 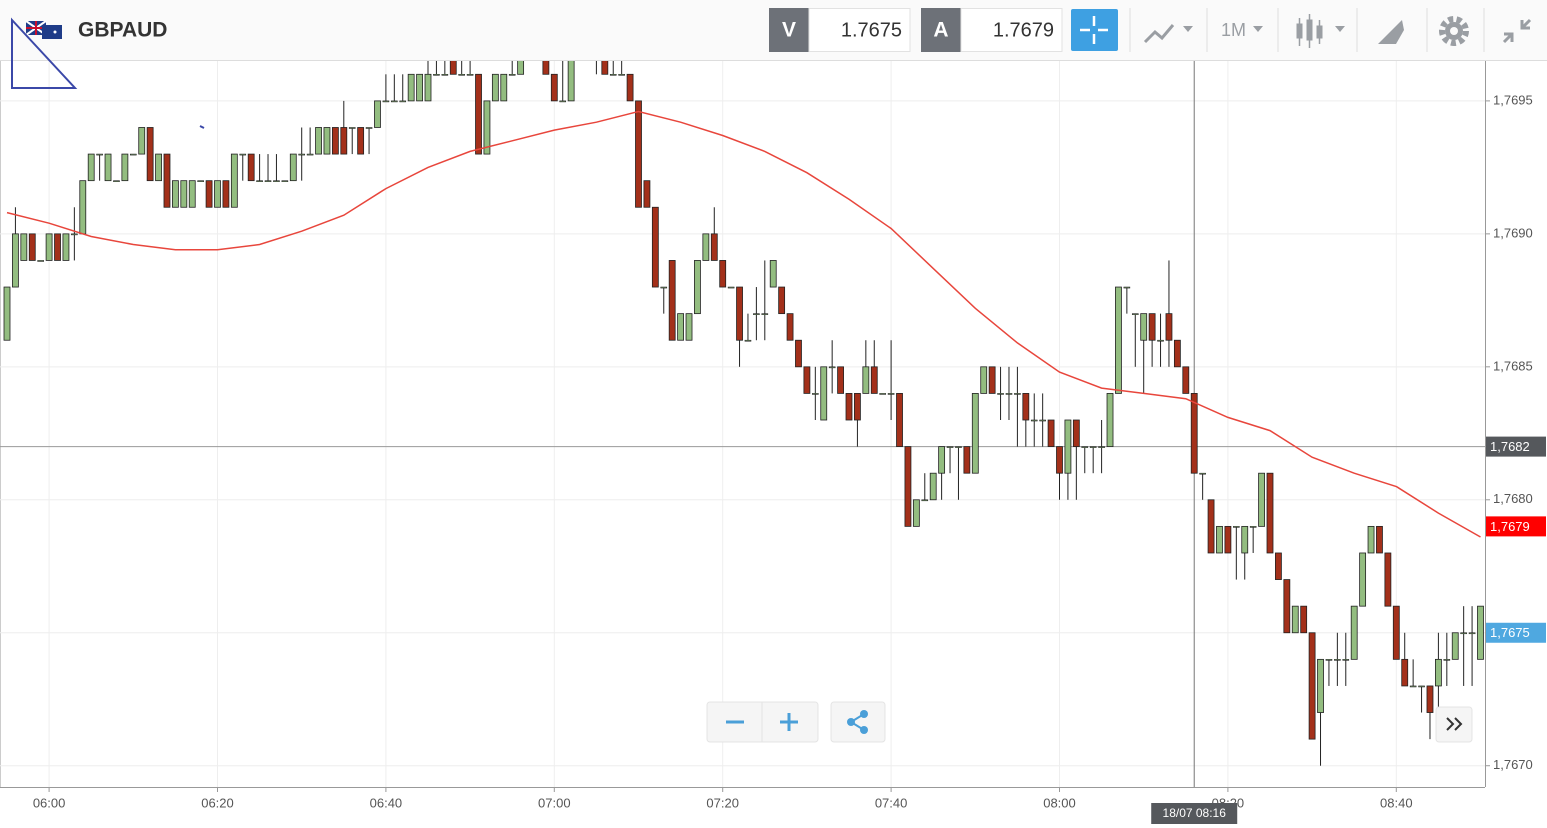 What do you see at coordinates (857, 722) in the screenshot?
I see `share-button` at bounding box center [857, 722].